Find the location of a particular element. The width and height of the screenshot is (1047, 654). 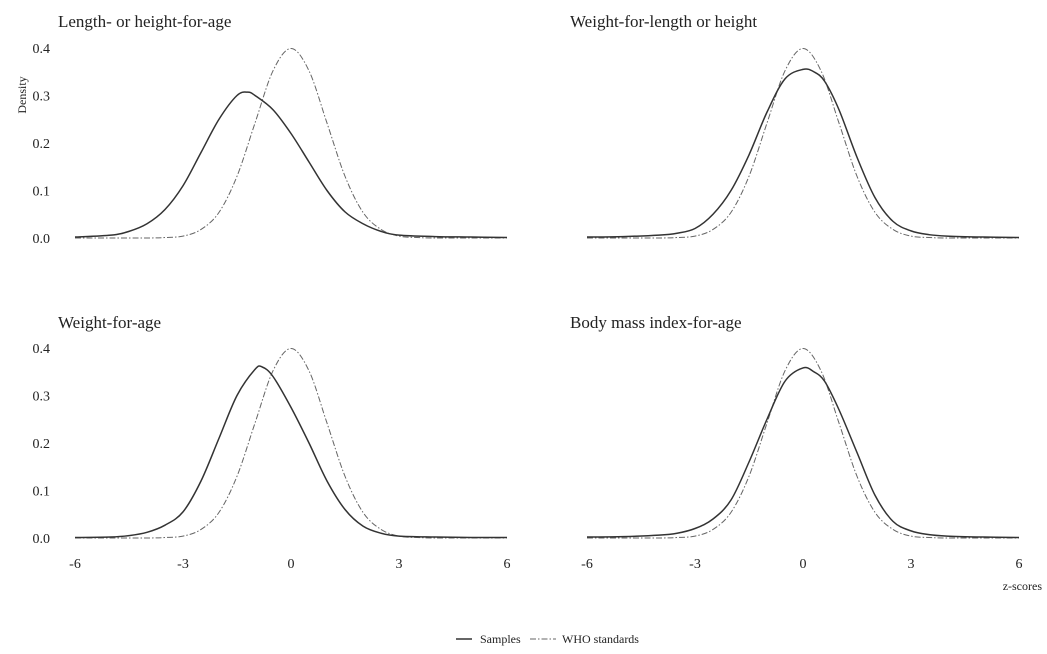

panel-title: Length- or height-for-age is located at coordinates (144, 21).